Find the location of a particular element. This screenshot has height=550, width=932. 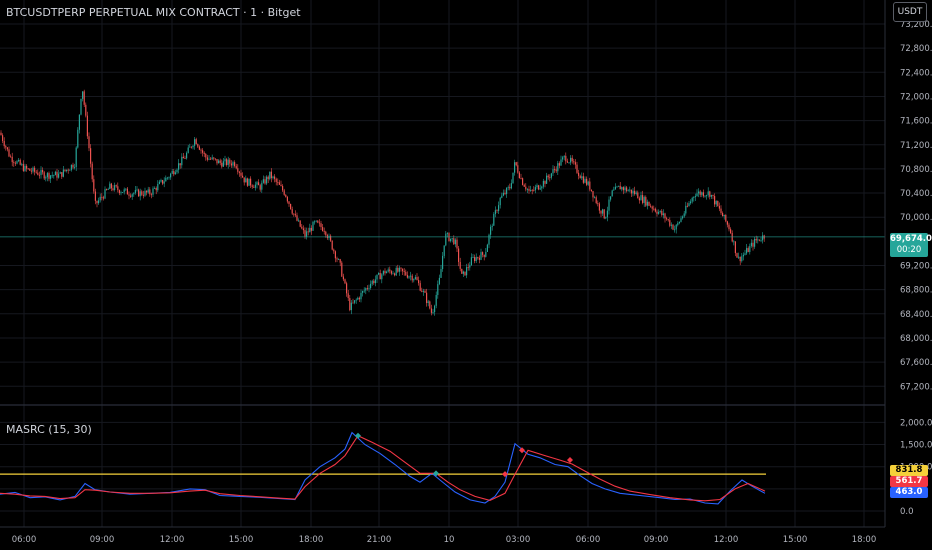

masrc-signal-marker is located at coordinates (358, 435).